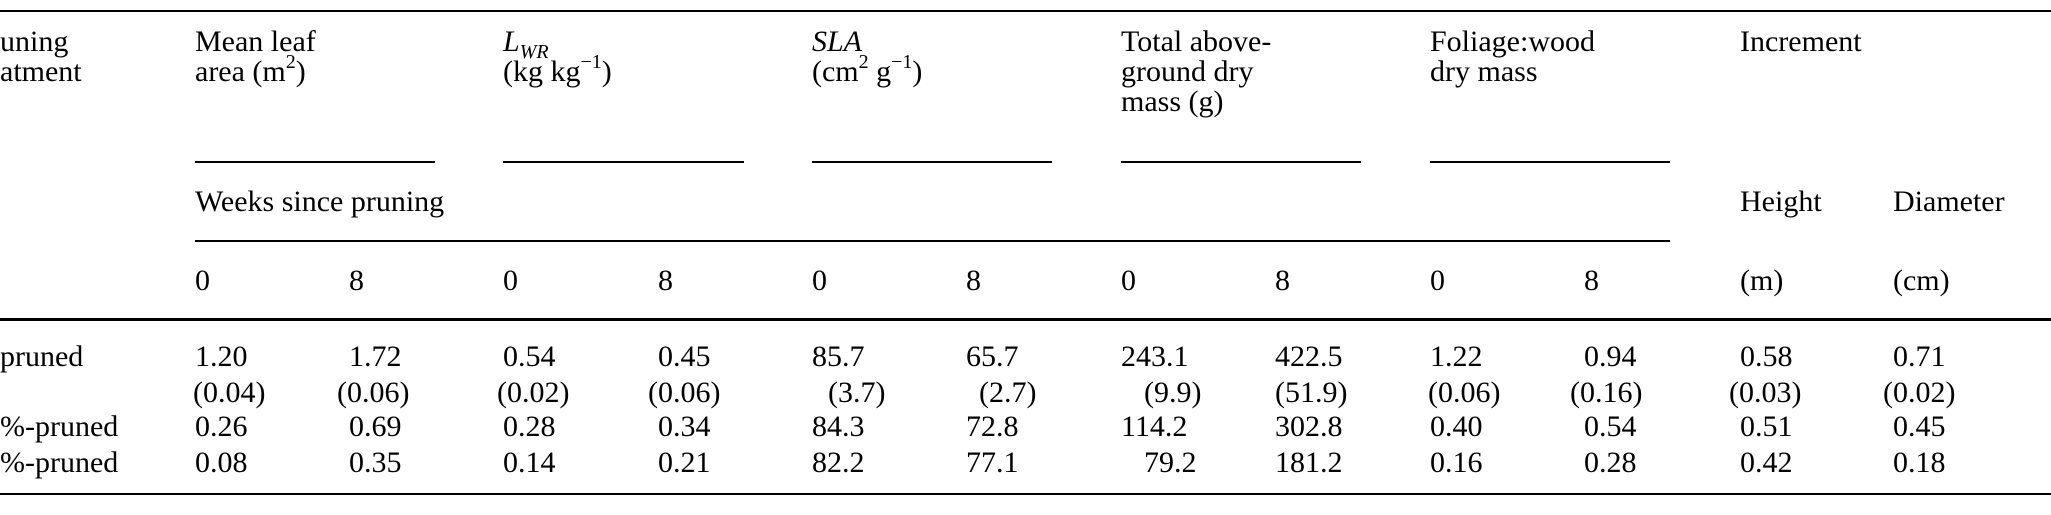  Describe the element at coordinates (1282, 280) in the screenshot. I see `total-mass-week8: 8` at that location.